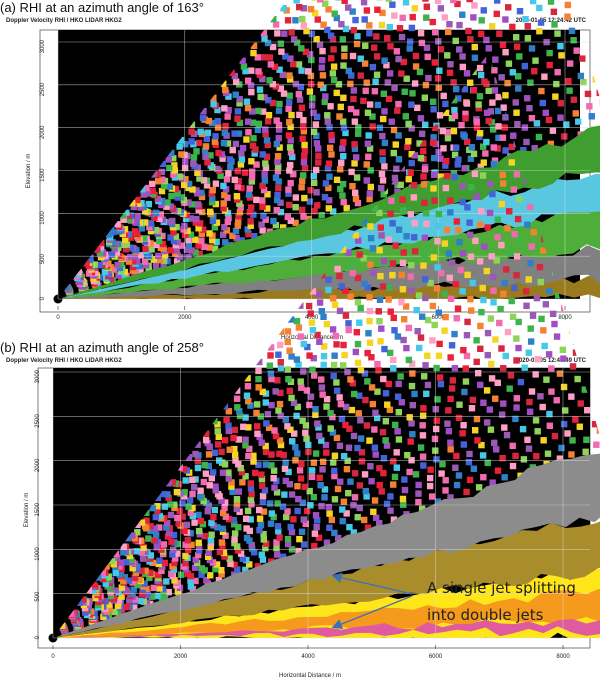 The image size is (600, 685). Describe the element at coordinates (38, 554) in the screenshot. I see `y-tick-label: 1000` at that location.